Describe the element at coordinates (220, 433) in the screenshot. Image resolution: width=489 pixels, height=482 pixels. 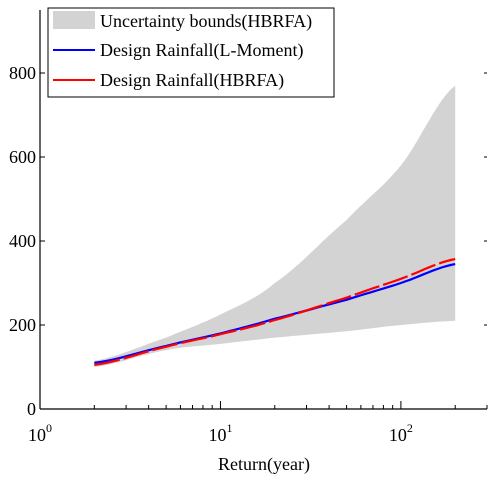
I see `x-tick-label: 10¹` at that location.